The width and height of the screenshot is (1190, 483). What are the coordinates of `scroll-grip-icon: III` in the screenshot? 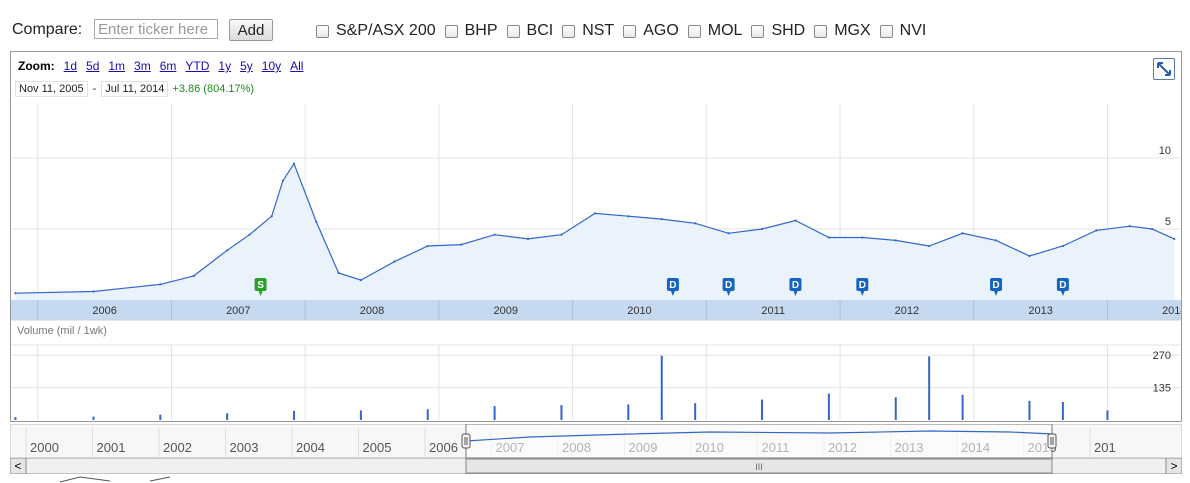 It's located at (759, 467).